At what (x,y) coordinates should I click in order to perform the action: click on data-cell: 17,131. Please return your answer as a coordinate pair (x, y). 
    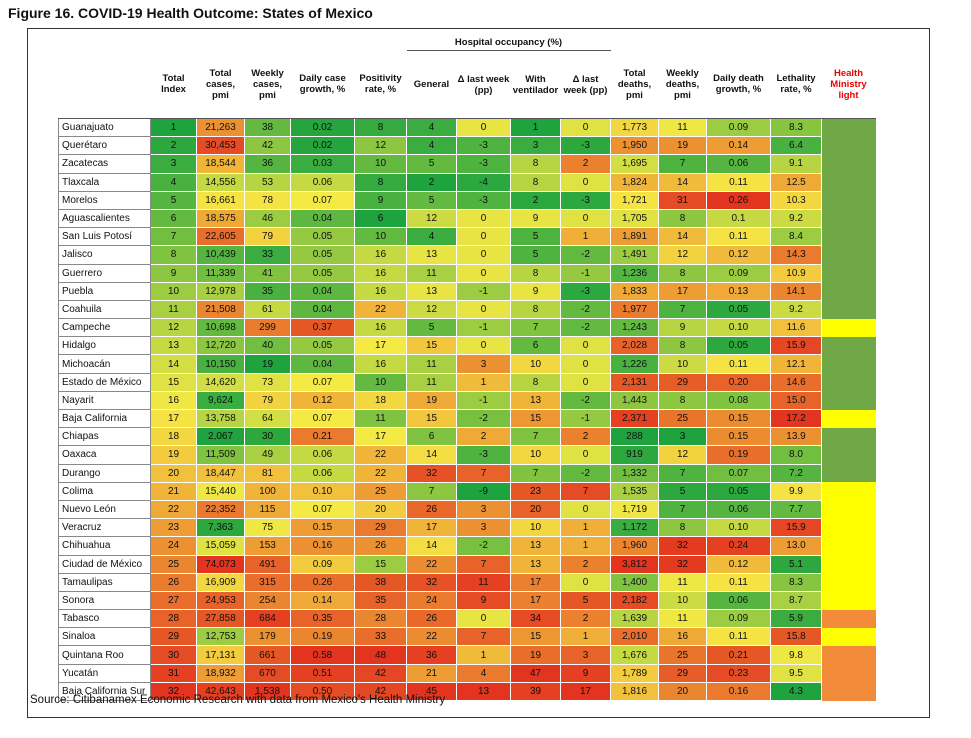
    Looking at the image, I should click on (220, 655).